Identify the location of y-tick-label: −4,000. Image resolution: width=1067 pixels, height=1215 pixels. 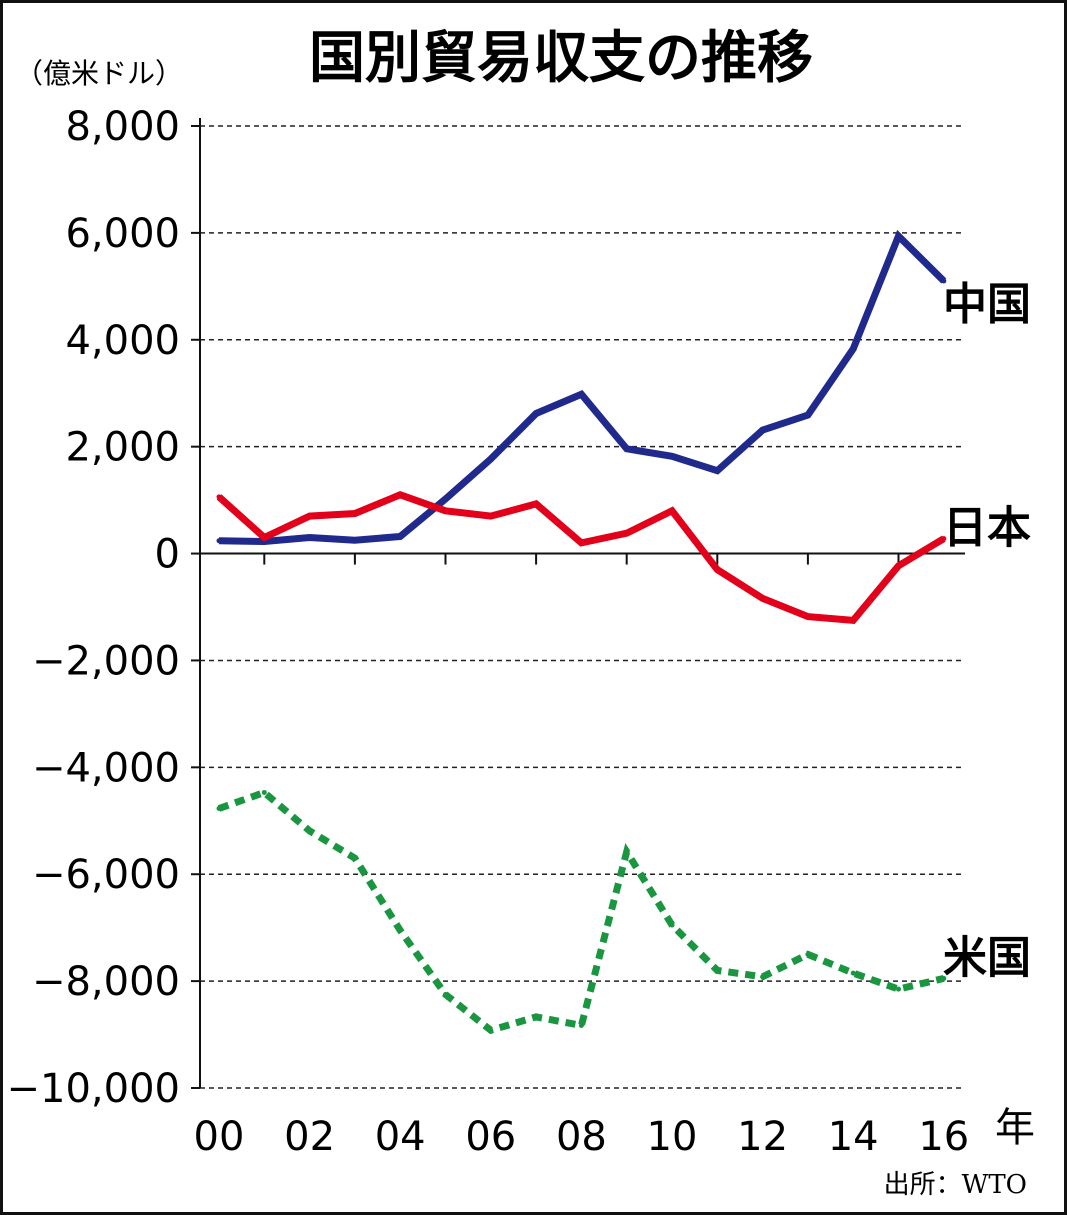
(106, 768).